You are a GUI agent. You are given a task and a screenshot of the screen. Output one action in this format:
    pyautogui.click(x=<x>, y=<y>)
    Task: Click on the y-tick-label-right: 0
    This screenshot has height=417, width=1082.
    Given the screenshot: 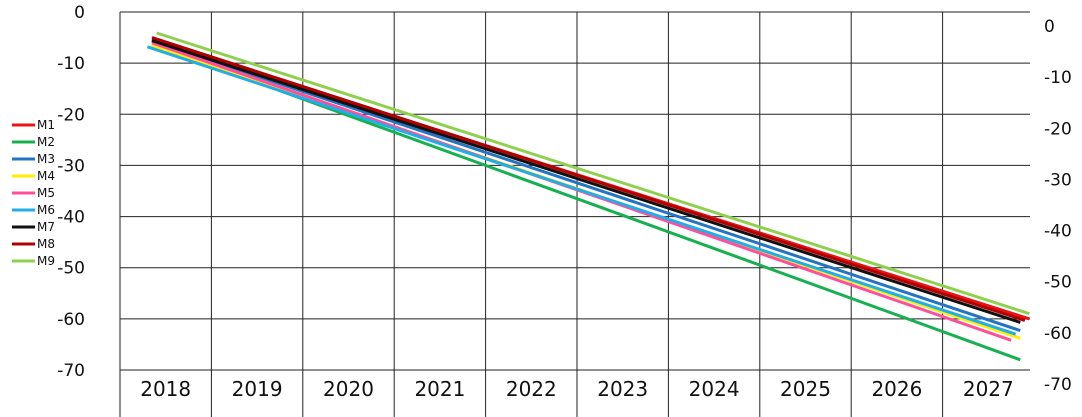 What is the action you would take?
    pyautogui.click(x=1049, y=27)
    